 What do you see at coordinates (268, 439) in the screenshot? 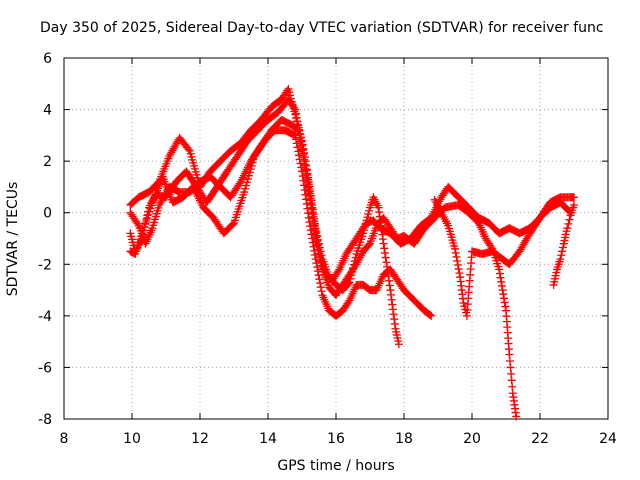
I see `x-tick-label: 14` at bounding box center [268, 439].